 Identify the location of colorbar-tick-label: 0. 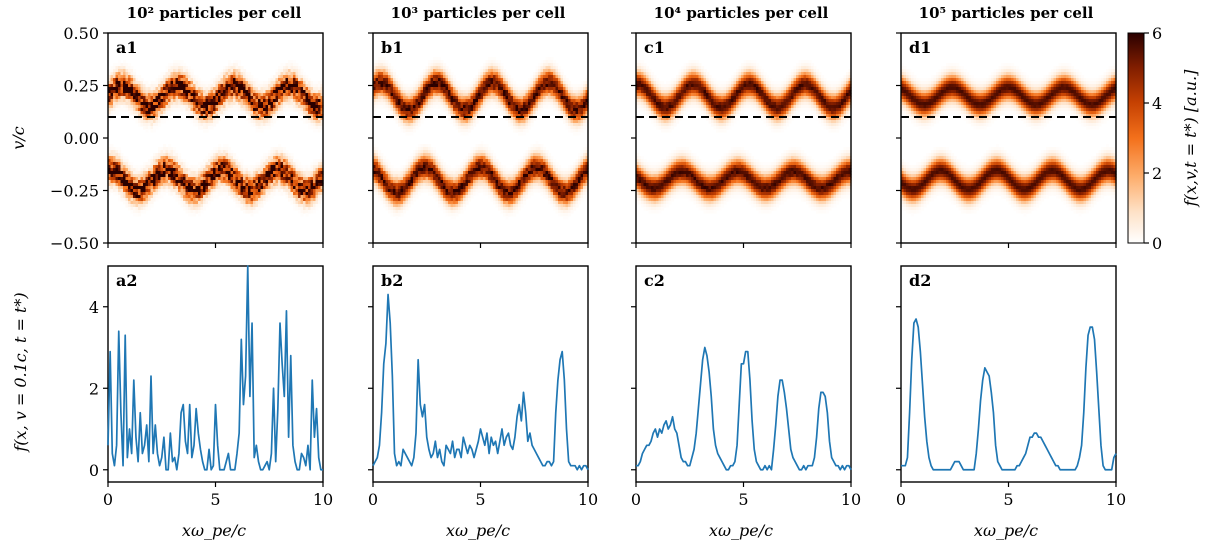
(1157, 243).